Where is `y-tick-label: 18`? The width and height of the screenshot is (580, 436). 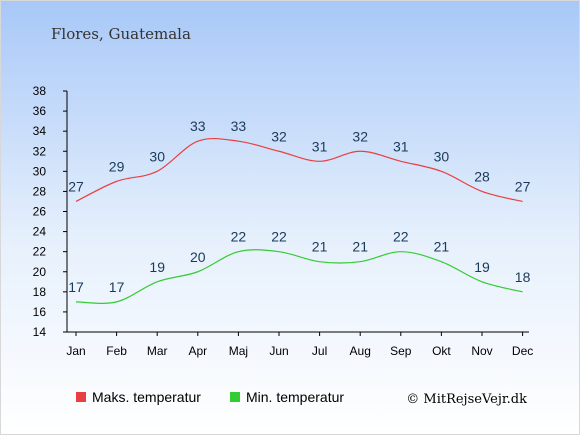
y-tick-label: 18 is located at coordinates (40, 292).